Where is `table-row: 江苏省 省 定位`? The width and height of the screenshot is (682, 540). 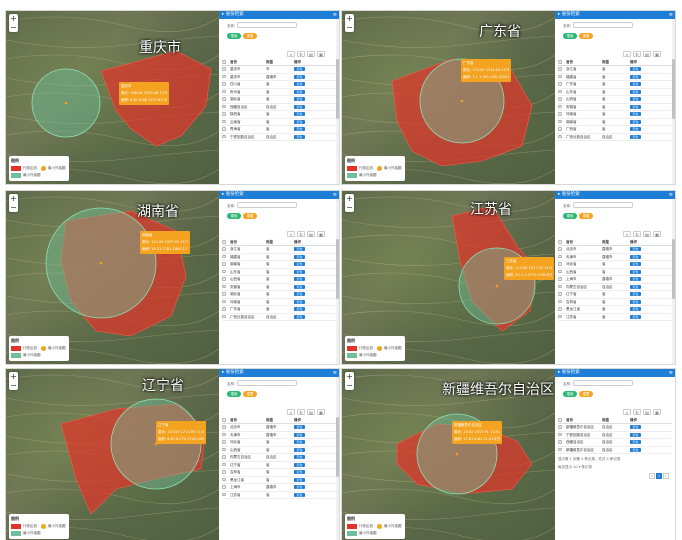 table-row: 江苏省 省 定位 is located at coordinates (615, 317).